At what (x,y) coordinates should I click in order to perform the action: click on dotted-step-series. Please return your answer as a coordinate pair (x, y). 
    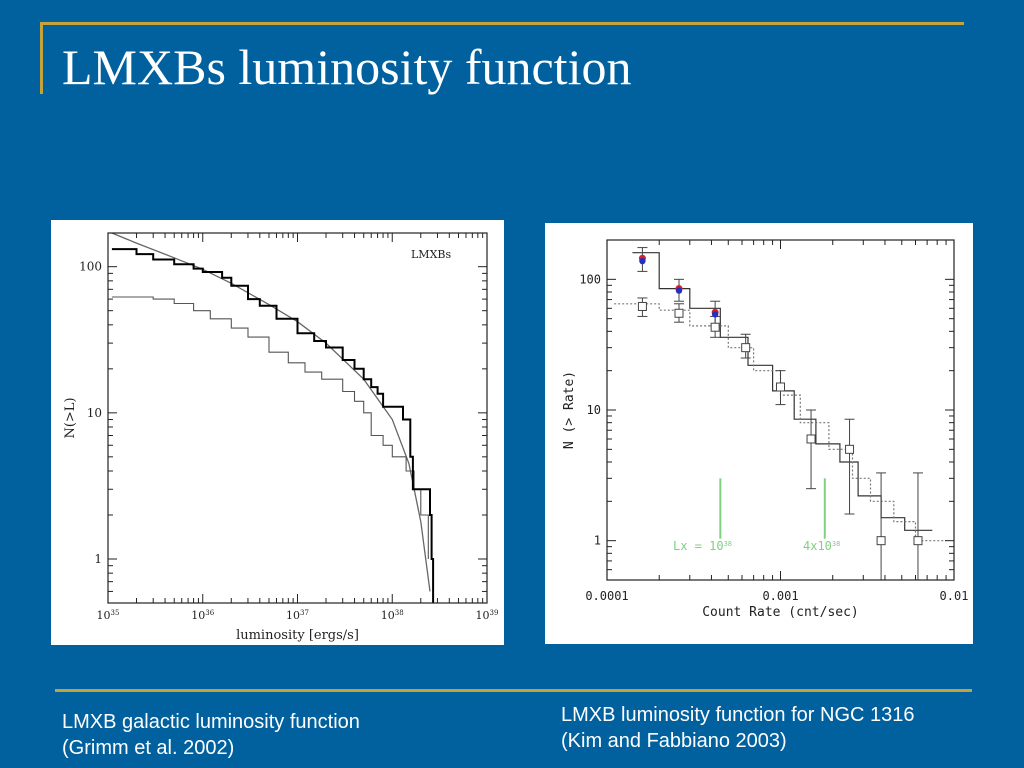
    Looking at the image, I should click on (780, 422).